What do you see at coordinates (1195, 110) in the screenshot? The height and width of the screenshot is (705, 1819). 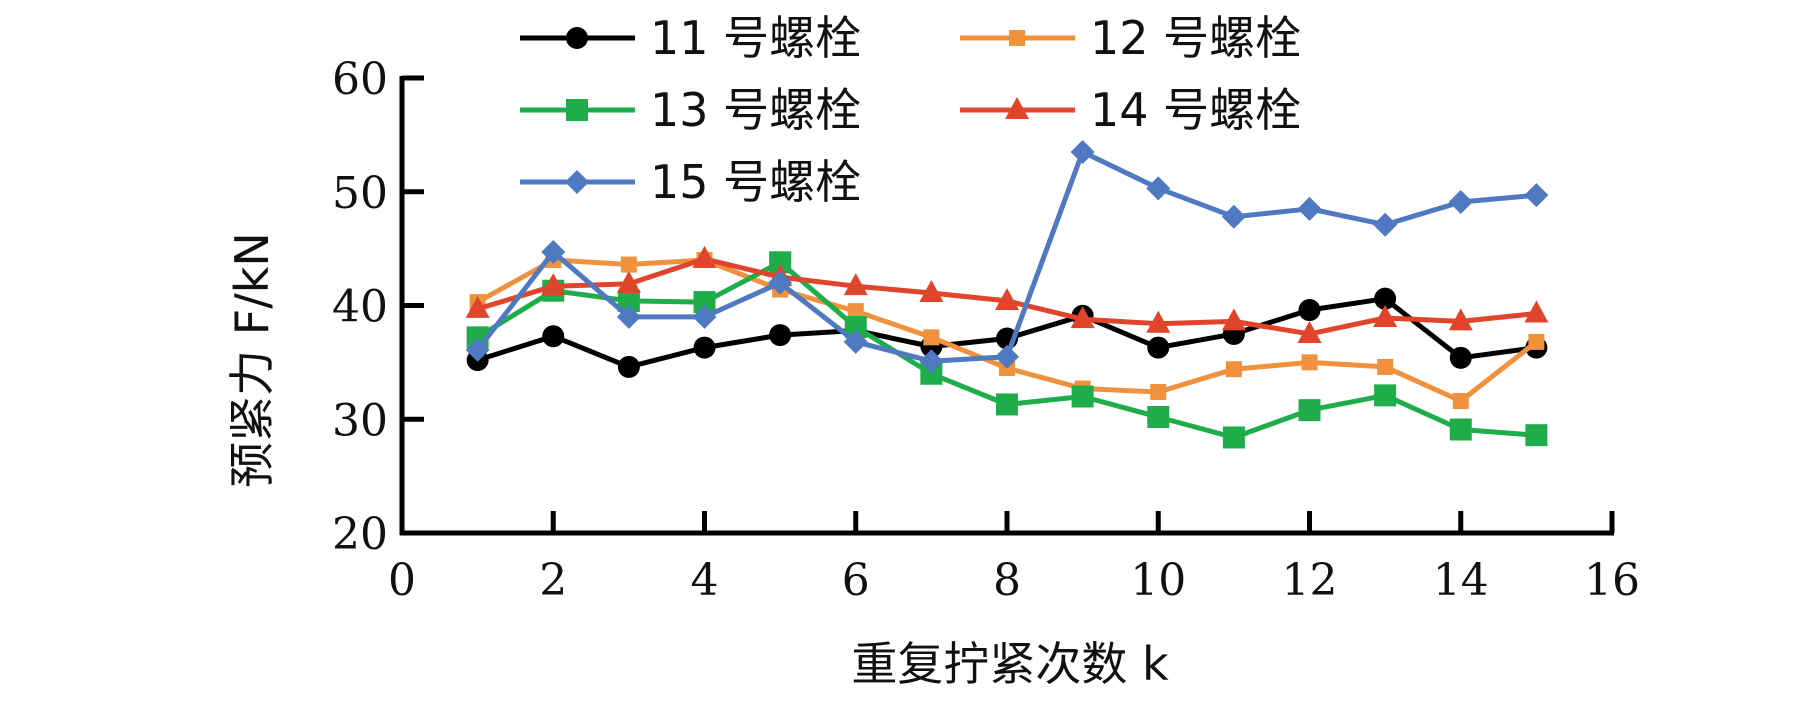 I see `legend-label: 14 号螺栓` at bounding box center [1195, 110].